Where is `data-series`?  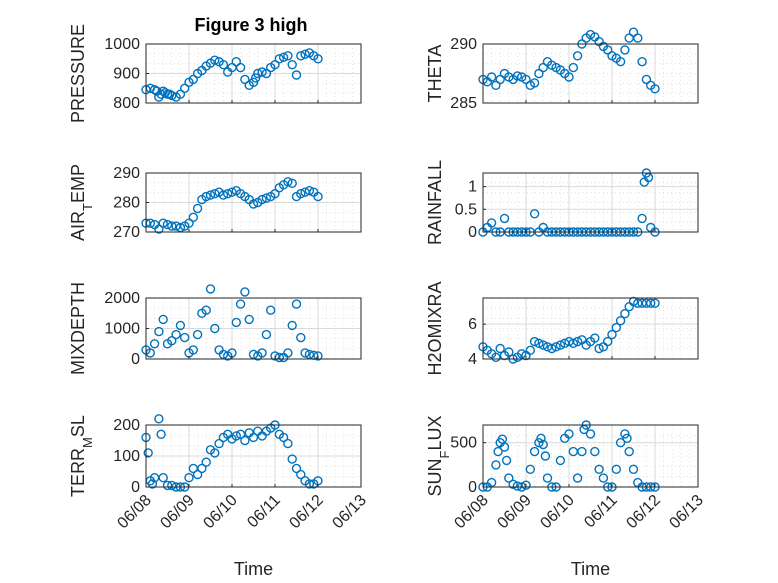 data-series is located at coordinates (569, 330).